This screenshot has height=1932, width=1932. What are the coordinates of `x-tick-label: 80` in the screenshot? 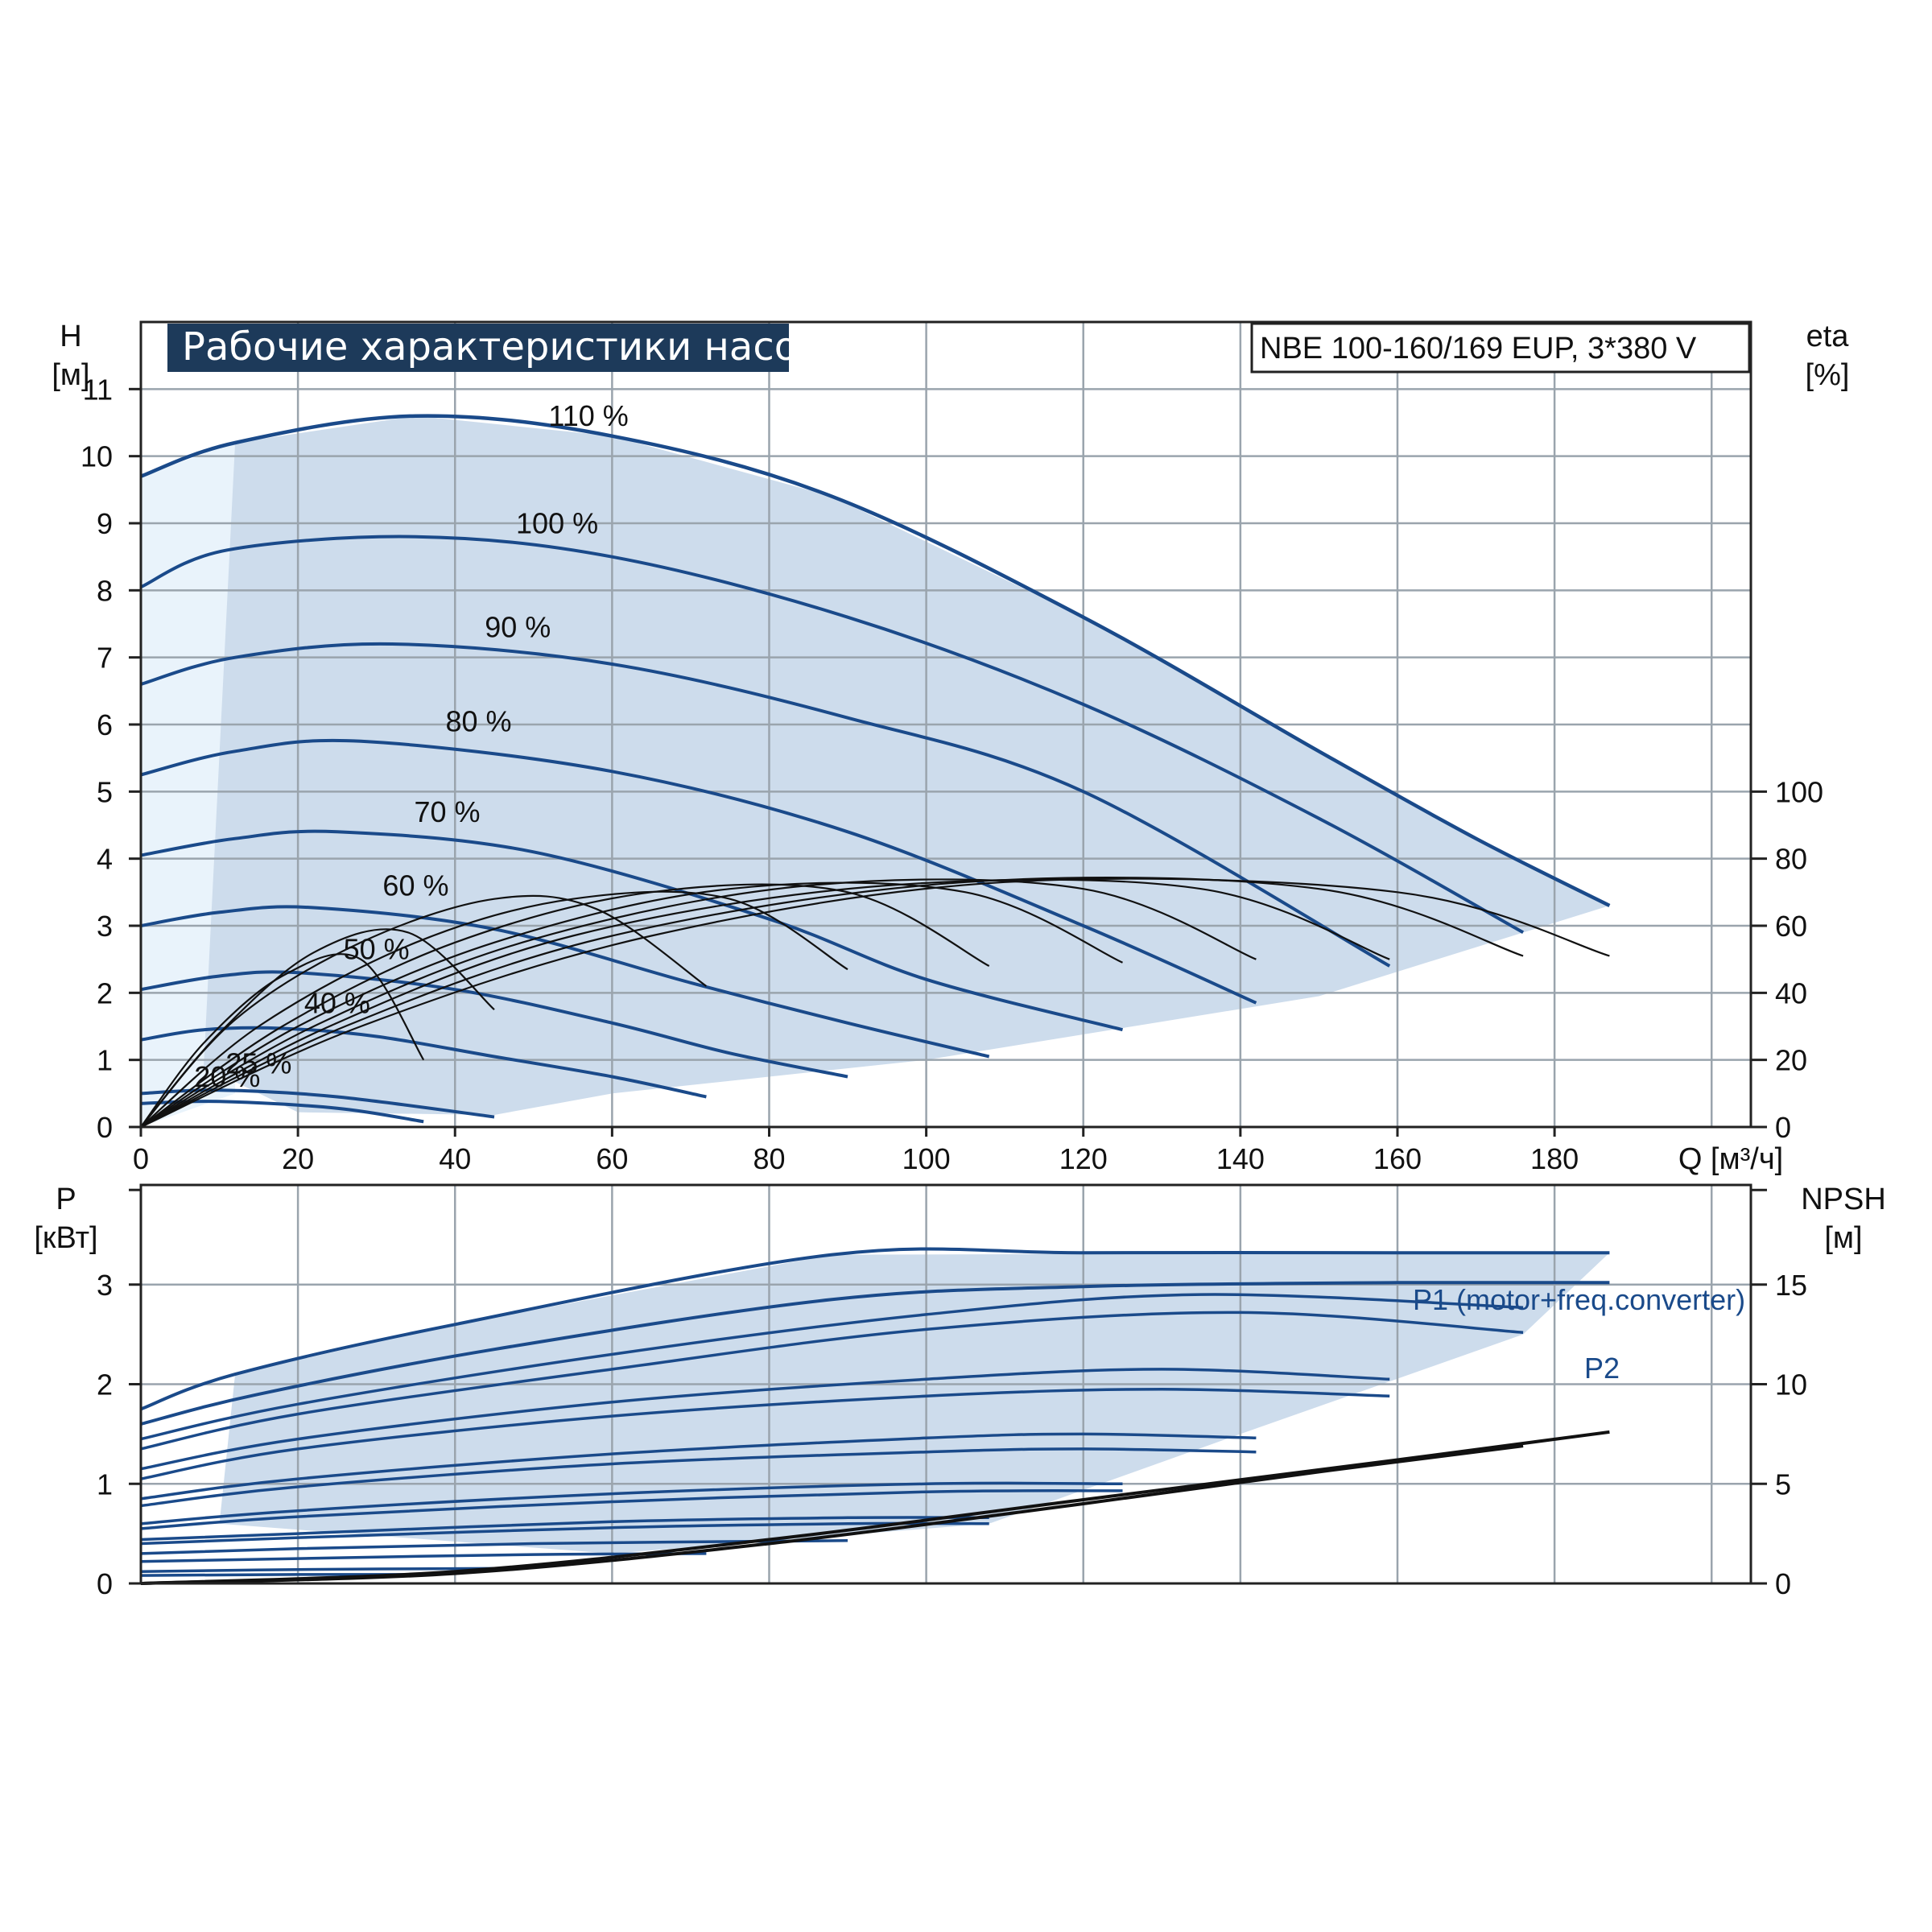 It's located at (769, 1158).